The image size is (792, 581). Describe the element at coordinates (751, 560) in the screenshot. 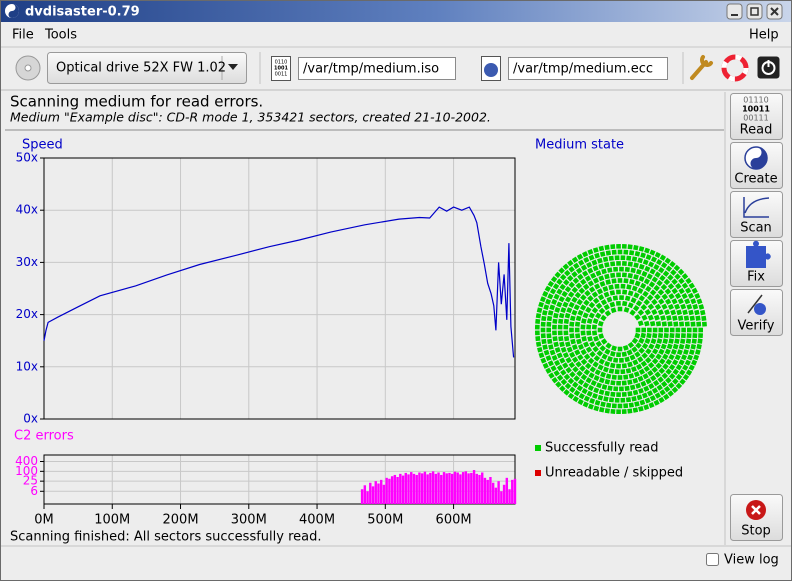

I see `view-log-label: View log` at that location.